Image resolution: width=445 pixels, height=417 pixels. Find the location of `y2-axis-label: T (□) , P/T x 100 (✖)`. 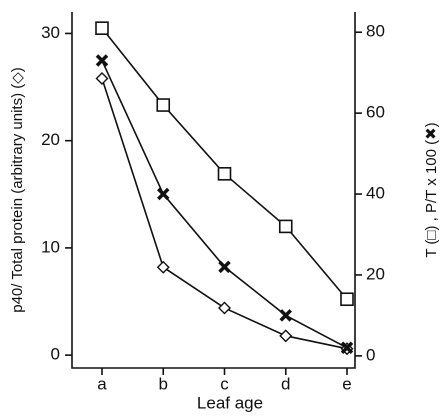

y2-axis-label: T (□) , P/T x 100 (✖) is located at coordinates (431, 189).